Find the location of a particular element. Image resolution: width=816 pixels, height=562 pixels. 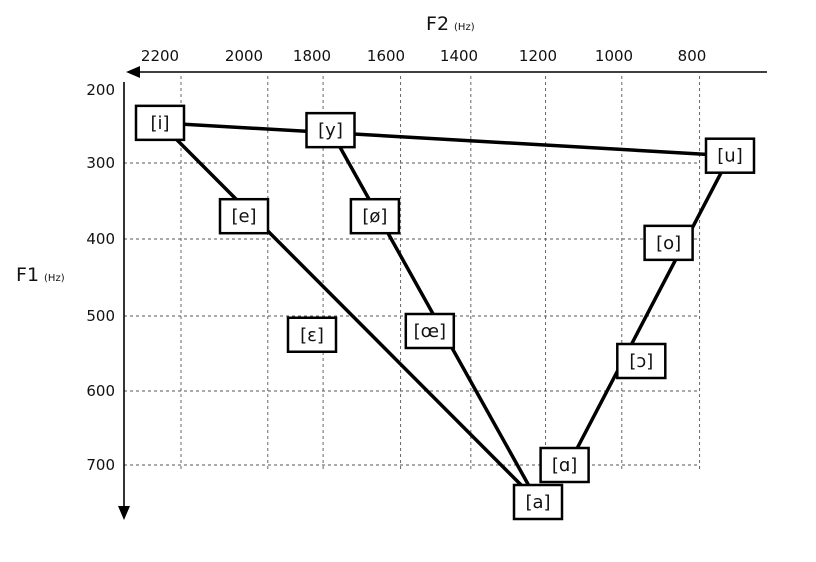

x-tick-label: 1800 is located at coordinates (312, 56).